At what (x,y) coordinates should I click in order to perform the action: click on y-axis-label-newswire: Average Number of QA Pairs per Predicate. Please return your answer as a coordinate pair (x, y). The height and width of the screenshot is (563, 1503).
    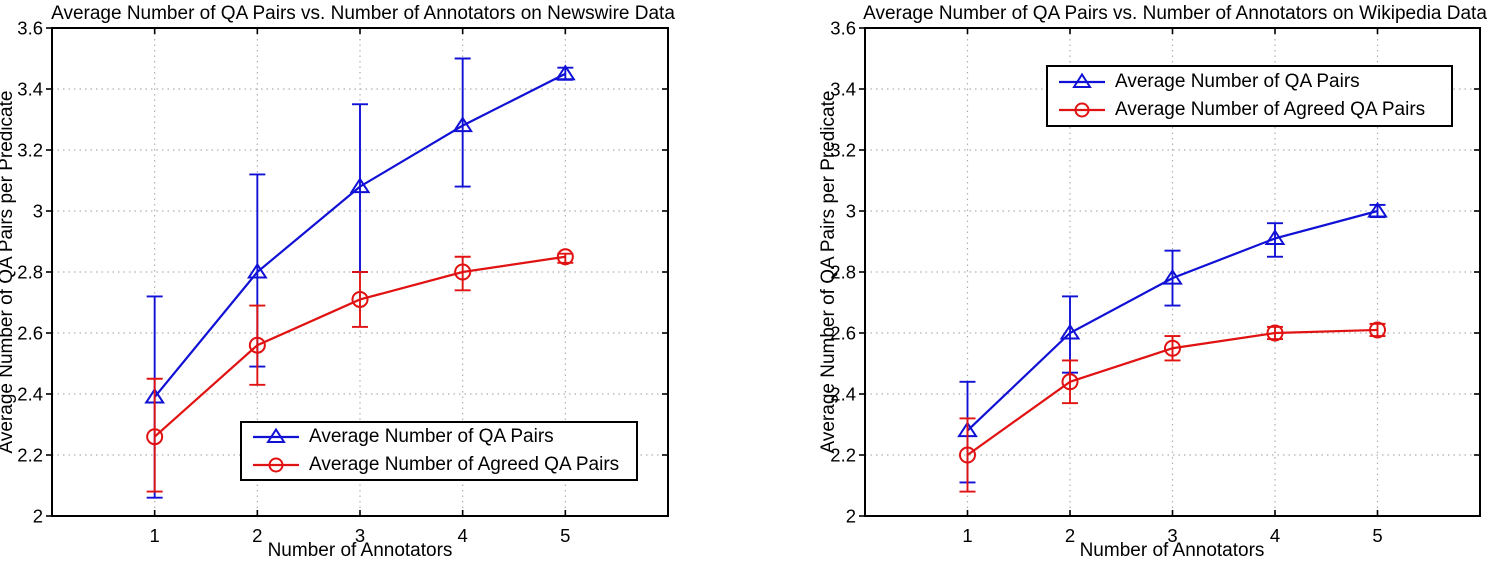
    Looking at the image, I should click on (8, 272).